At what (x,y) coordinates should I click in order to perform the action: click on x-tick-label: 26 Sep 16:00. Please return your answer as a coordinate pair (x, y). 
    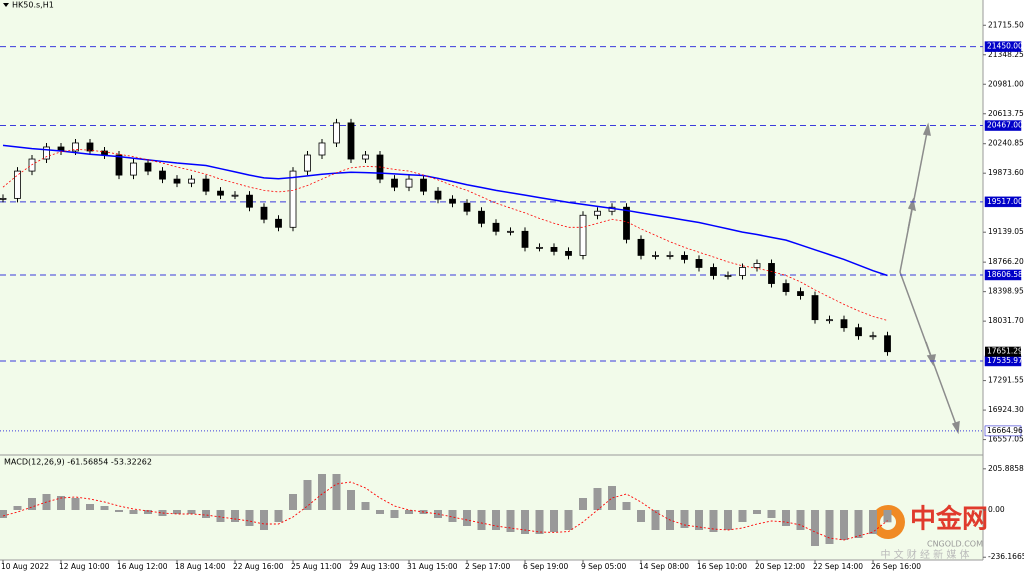
    Looking at the image, I should click on (896, 566).